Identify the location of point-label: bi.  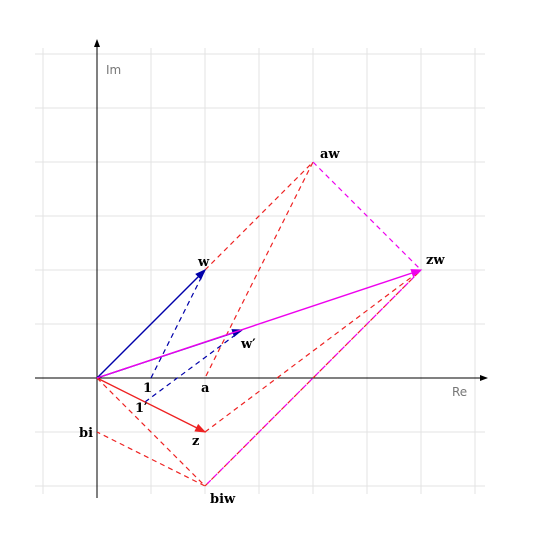
(86, 433).